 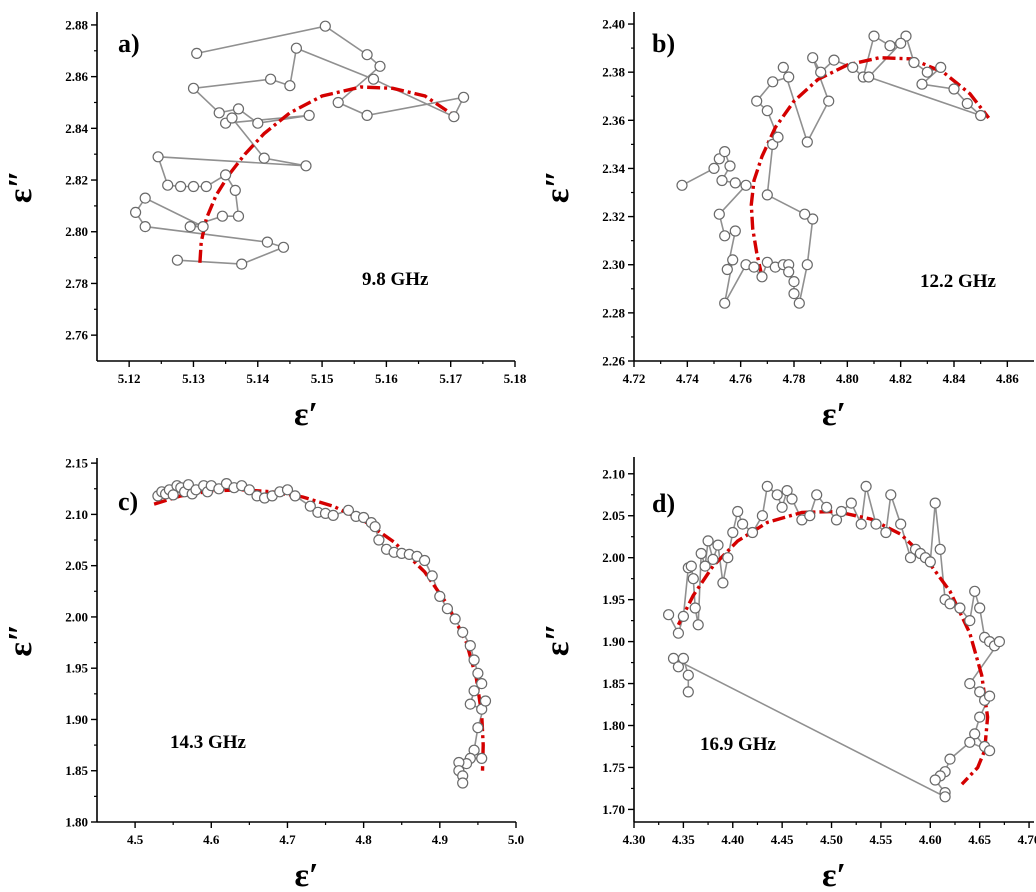 I want to click on x-tick-label: 4.82, so click(x=900, y=378).